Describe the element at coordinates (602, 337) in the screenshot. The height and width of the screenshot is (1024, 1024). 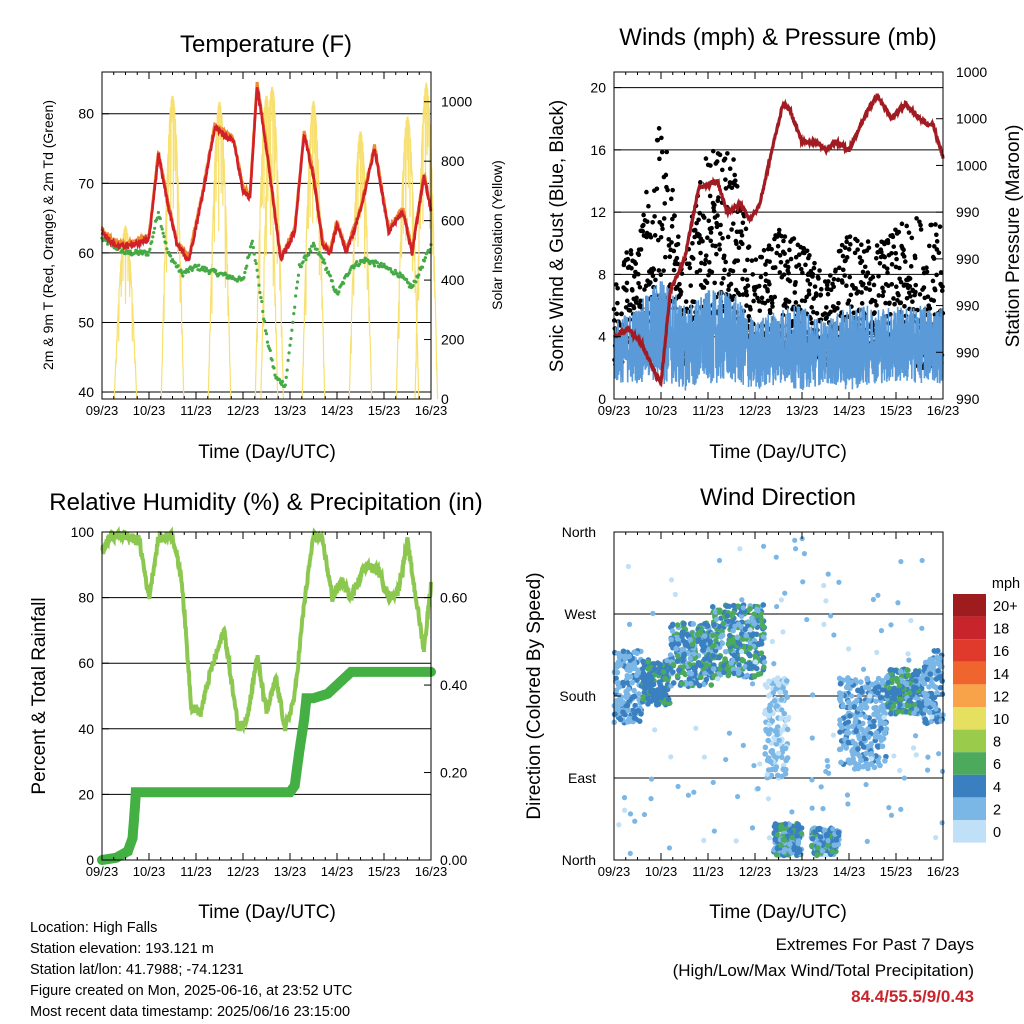
I see `wind-ytick-label: 4` at that location.